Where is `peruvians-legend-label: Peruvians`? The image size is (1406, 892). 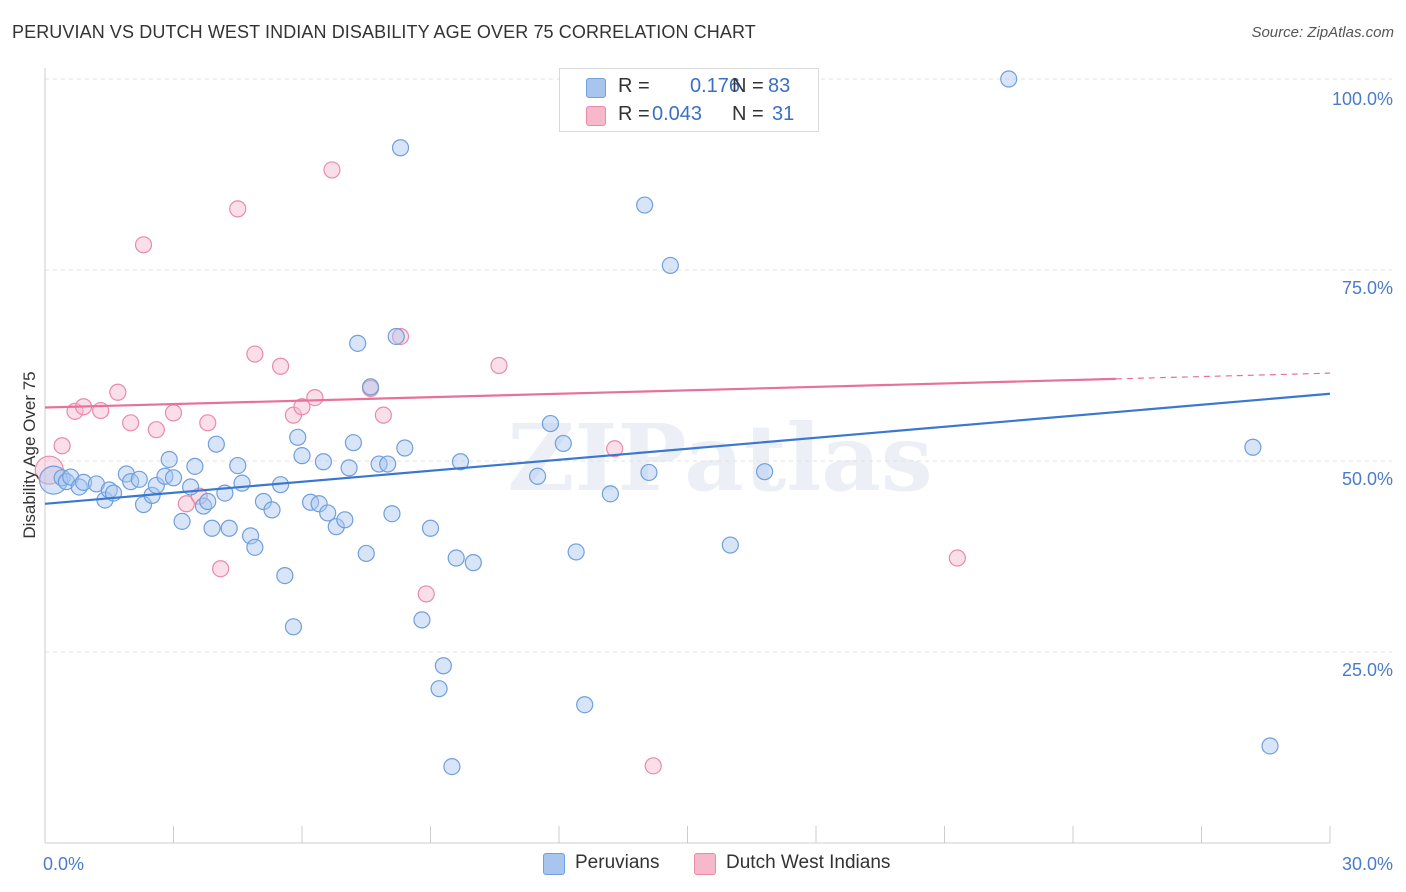
peruvians-legend-label: Peruvians is located at coordinates (617, 862).